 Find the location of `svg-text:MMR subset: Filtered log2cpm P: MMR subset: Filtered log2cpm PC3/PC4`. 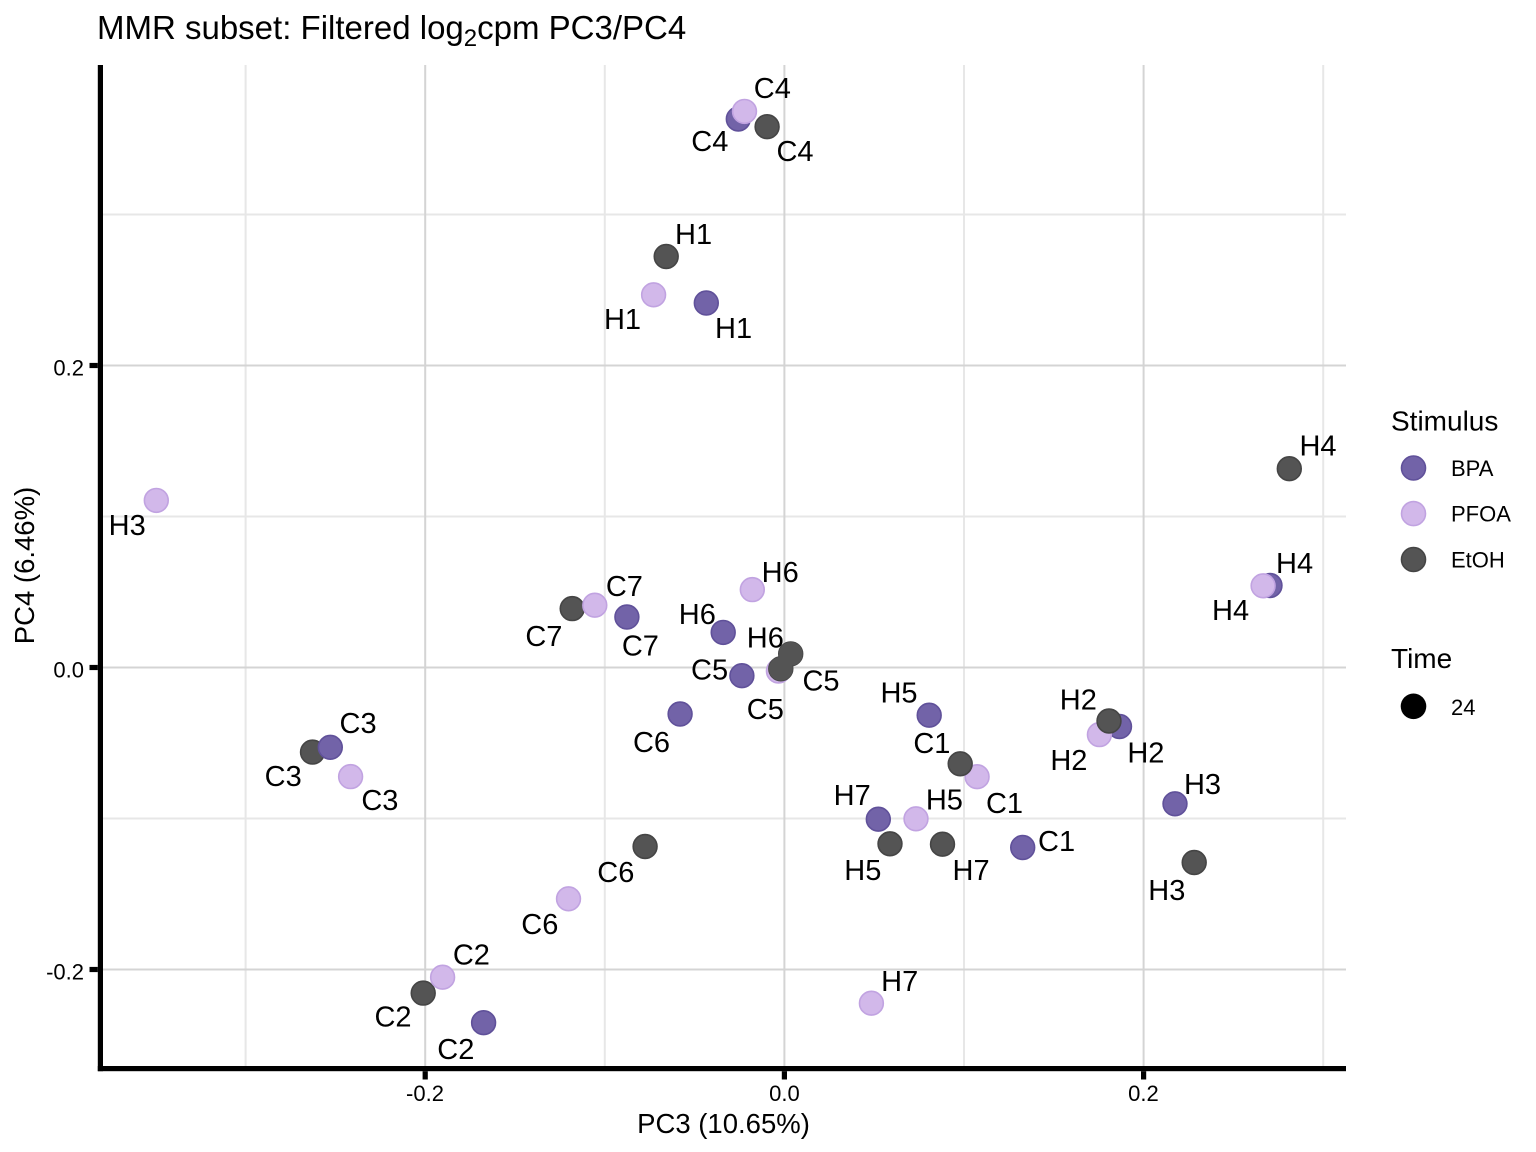

svg-text:MMR subset: Filtered log2cpm P: MMR subset: Filtered log2cpm PC3/PC4 is located at coordinates (391, 30).